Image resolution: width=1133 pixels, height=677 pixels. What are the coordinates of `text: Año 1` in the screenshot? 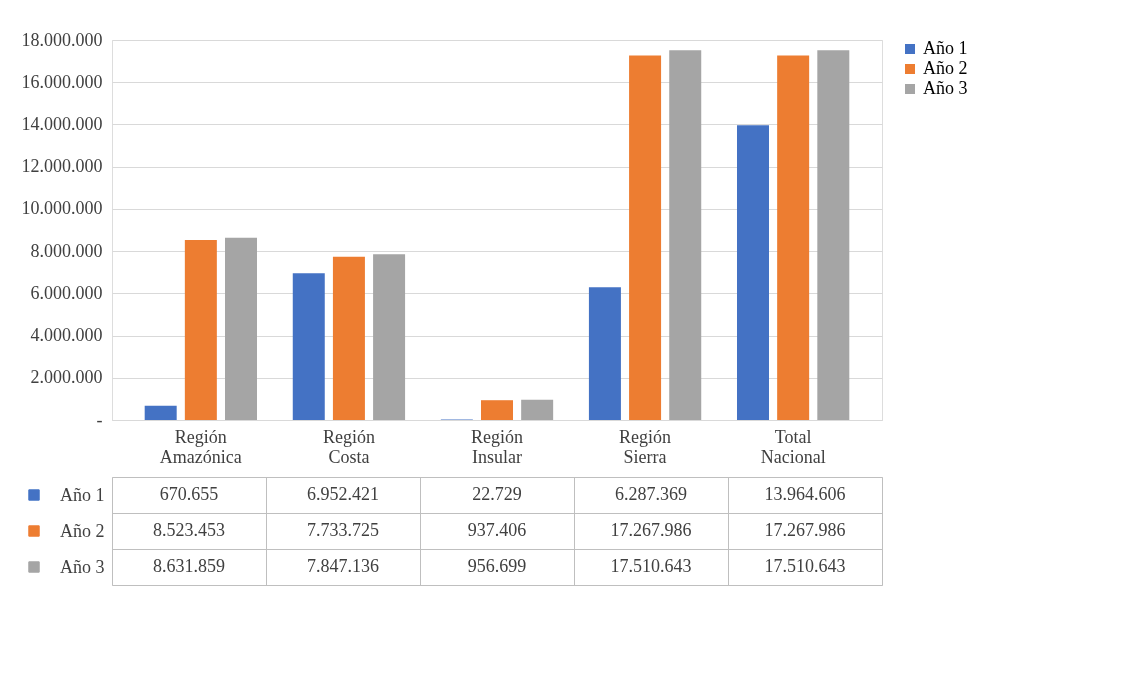 It's located at (945, 48).